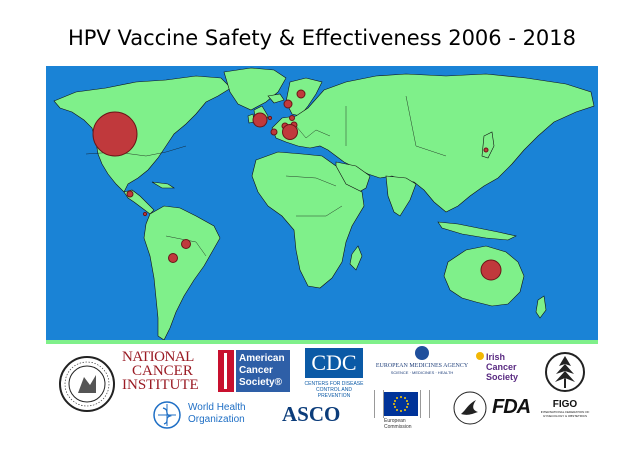 Image resolution: width=644 pixels, height=456 pixels. Describe the element at coordinates (334, 363) in the screenshot. I see `cdc-abbr: CDC` at that location.